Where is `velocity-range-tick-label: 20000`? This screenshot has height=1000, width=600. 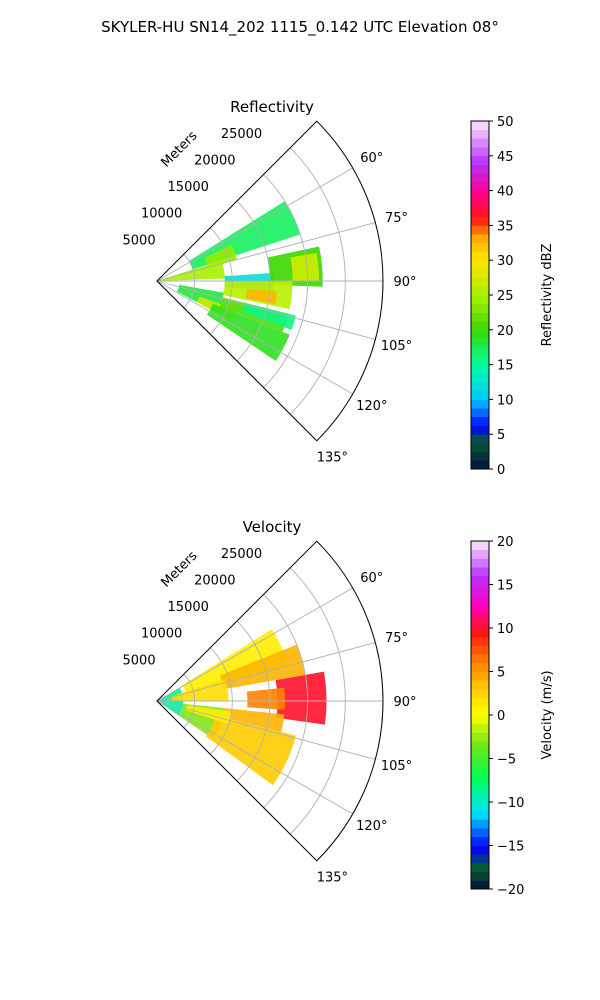 velocity-range-tick-label: 20000 is located at coordinates (214, 581).